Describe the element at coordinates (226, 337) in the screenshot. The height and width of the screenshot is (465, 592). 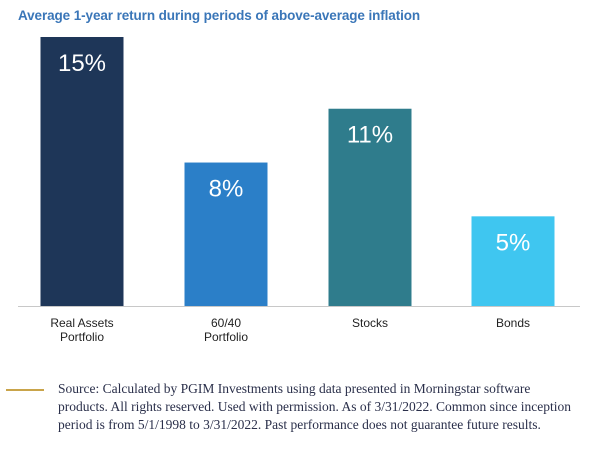
I see `category-label-1-1: Portfolio` at that location.